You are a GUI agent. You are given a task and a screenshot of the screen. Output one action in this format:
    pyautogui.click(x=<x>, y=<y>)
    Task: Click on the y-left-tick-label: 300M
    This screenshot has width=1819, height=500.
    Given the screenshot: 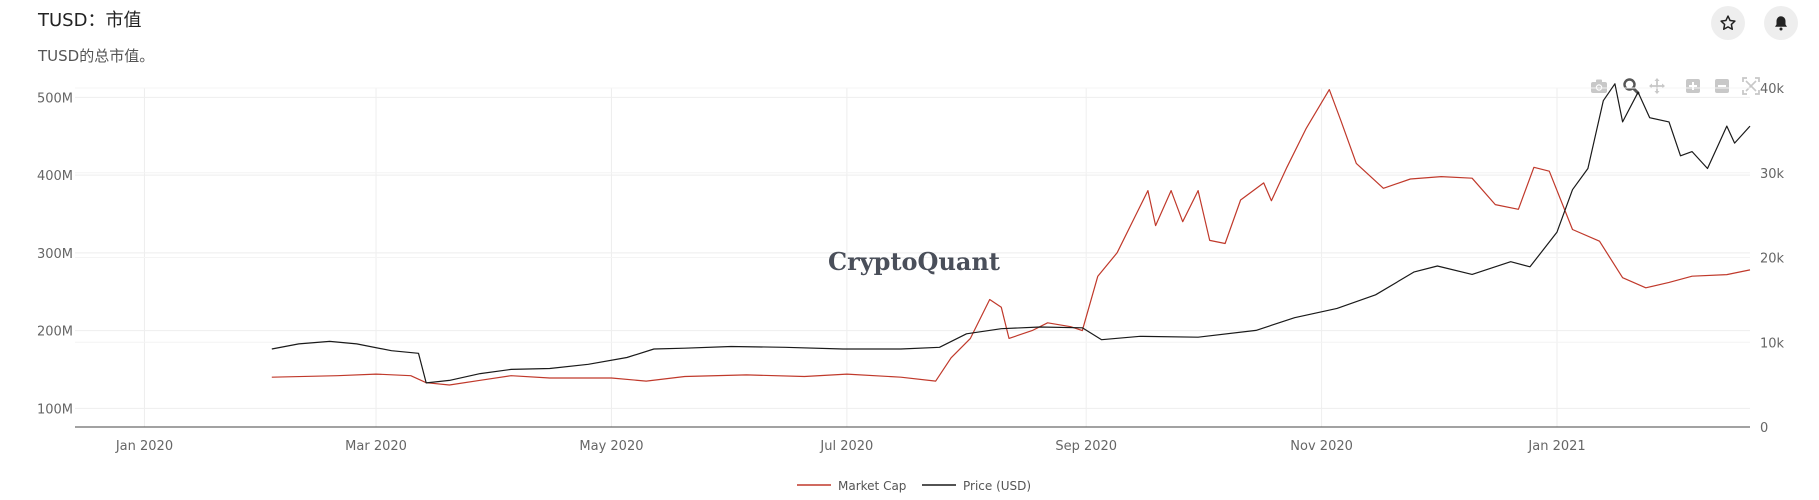 What is the action you would take?
    pyautogui.click(x=55, y=254)
    